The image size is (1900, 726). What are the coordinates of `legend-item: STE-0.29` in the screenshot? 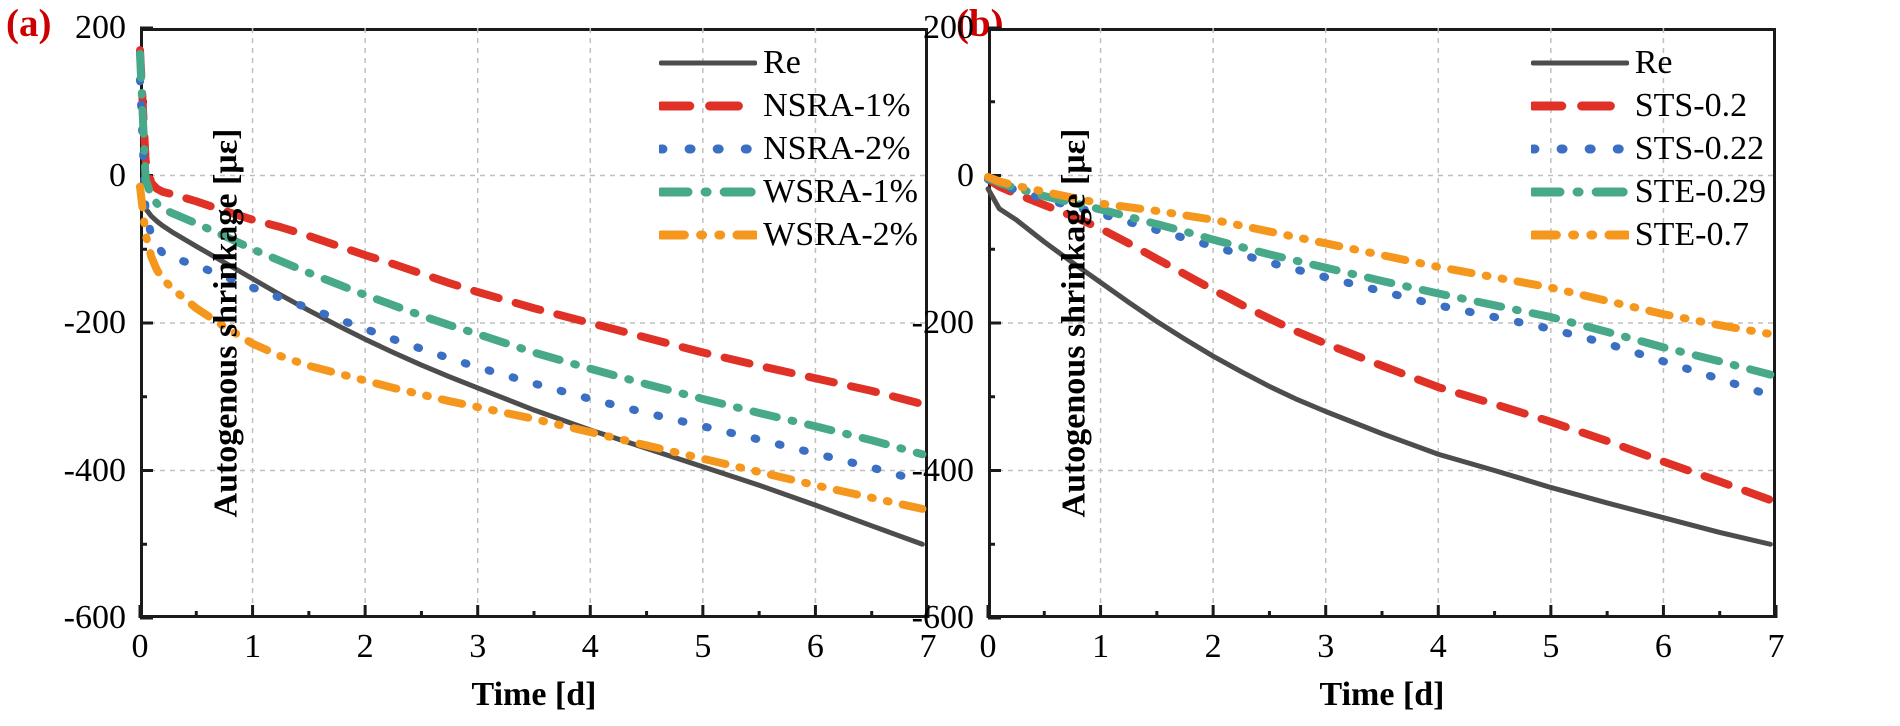 It's located at (1647, 191).